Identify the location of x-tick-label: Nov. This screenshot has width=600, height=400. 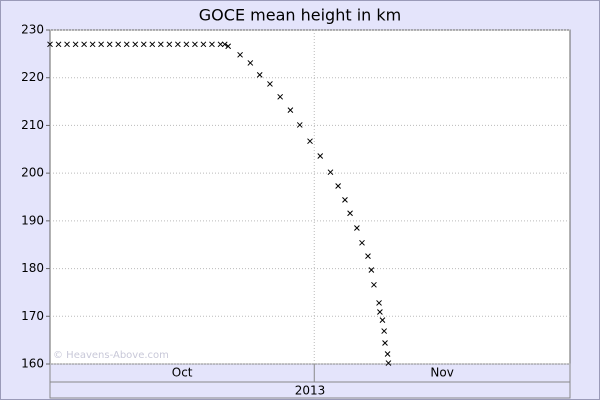
(441, 373).